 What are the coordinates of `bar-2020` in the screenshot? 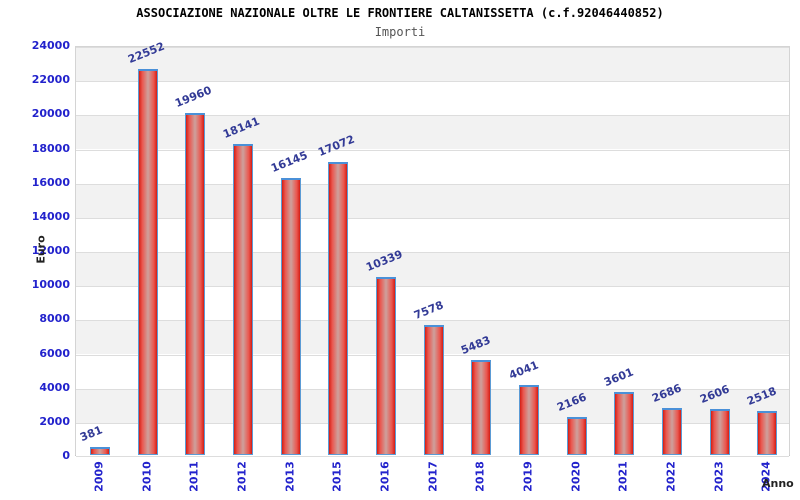 It's located at (576, 436).